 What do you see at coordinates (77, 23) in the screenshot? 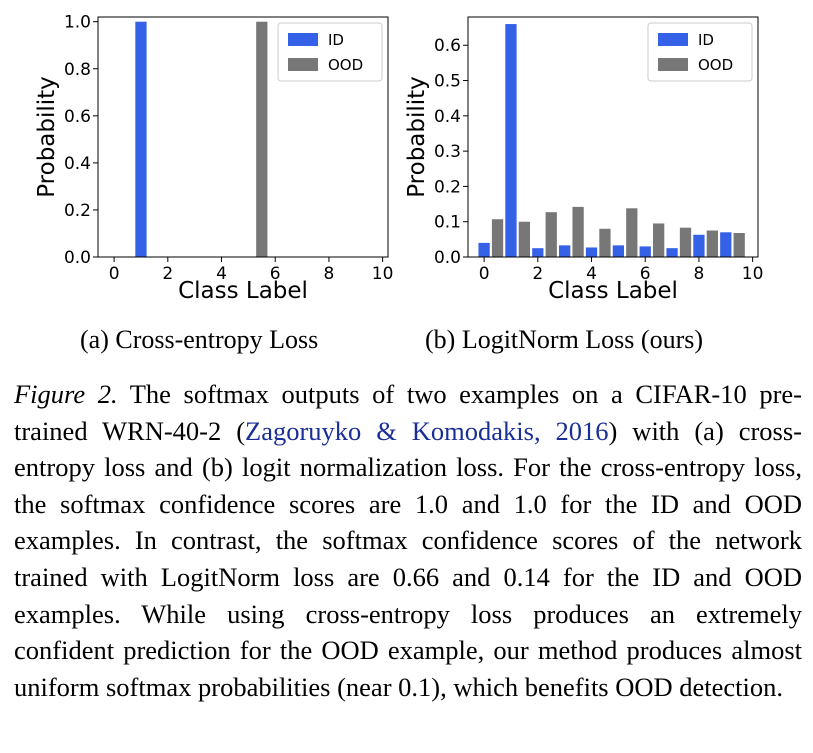
I see `y-tick-label: 1.0` at bounding box center [77, 23].